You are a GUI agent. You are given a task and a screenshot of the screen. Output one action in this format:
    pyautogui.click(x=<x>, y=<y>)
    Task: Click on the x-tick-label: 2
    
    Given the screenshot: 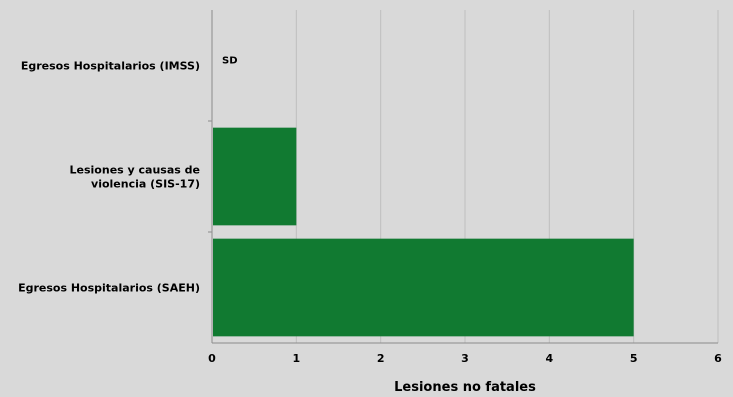 What is the action you would take?
    pyautogui.click(x=381, y=358)
    